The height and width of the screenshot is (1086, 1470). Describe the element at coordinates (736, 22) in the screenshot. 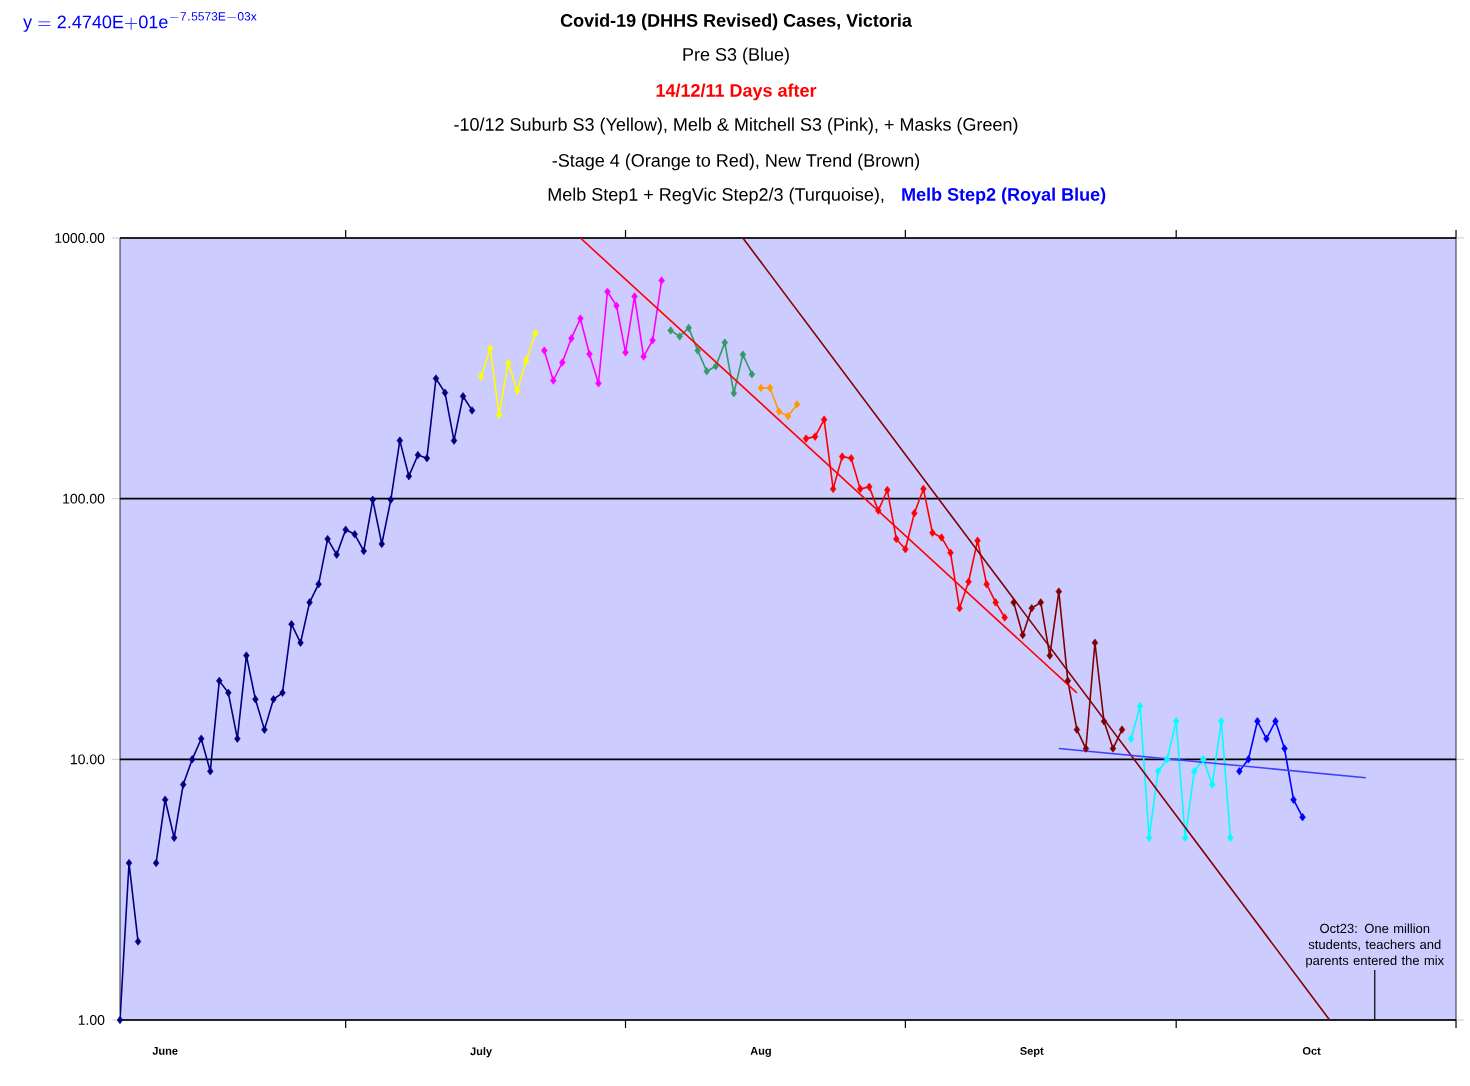

I see `chart-title: Covid-19 (DHHS Revised) Cases, Victoria` at that location.